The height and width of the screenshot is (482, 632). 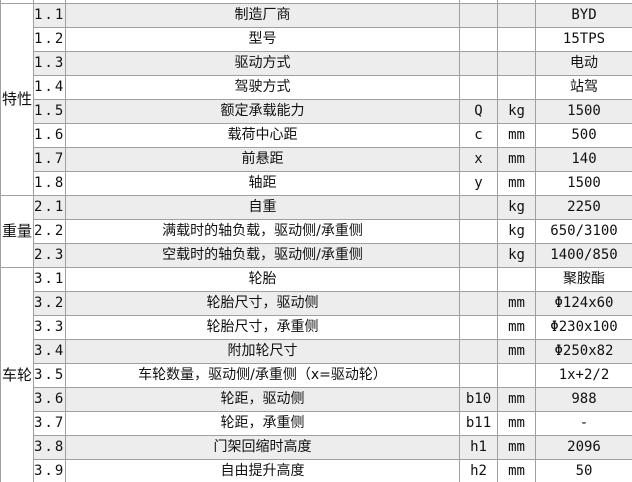 I want to click on row-number-cell: 1.4, so click(x=49, y=87).